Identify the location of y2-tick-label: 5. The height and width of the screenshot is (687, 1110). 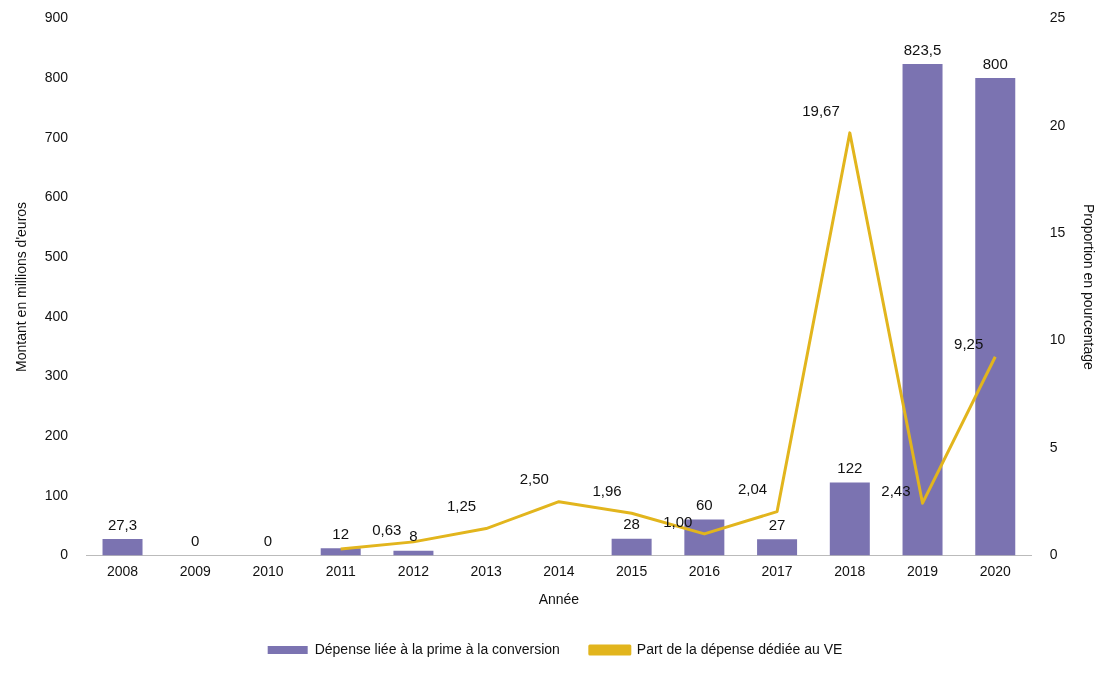
(1053, 446).